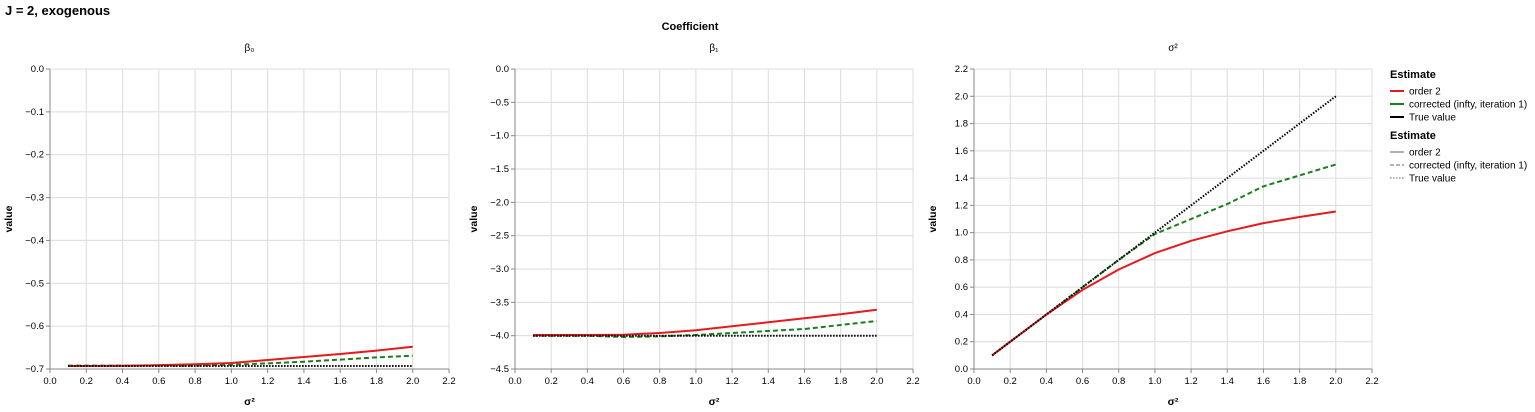 The height and width of the screenshot is (412, 1535). Describe the element at coordinates (1173, 48) in the screenshot. I see `panel-title: σ²` at that location.